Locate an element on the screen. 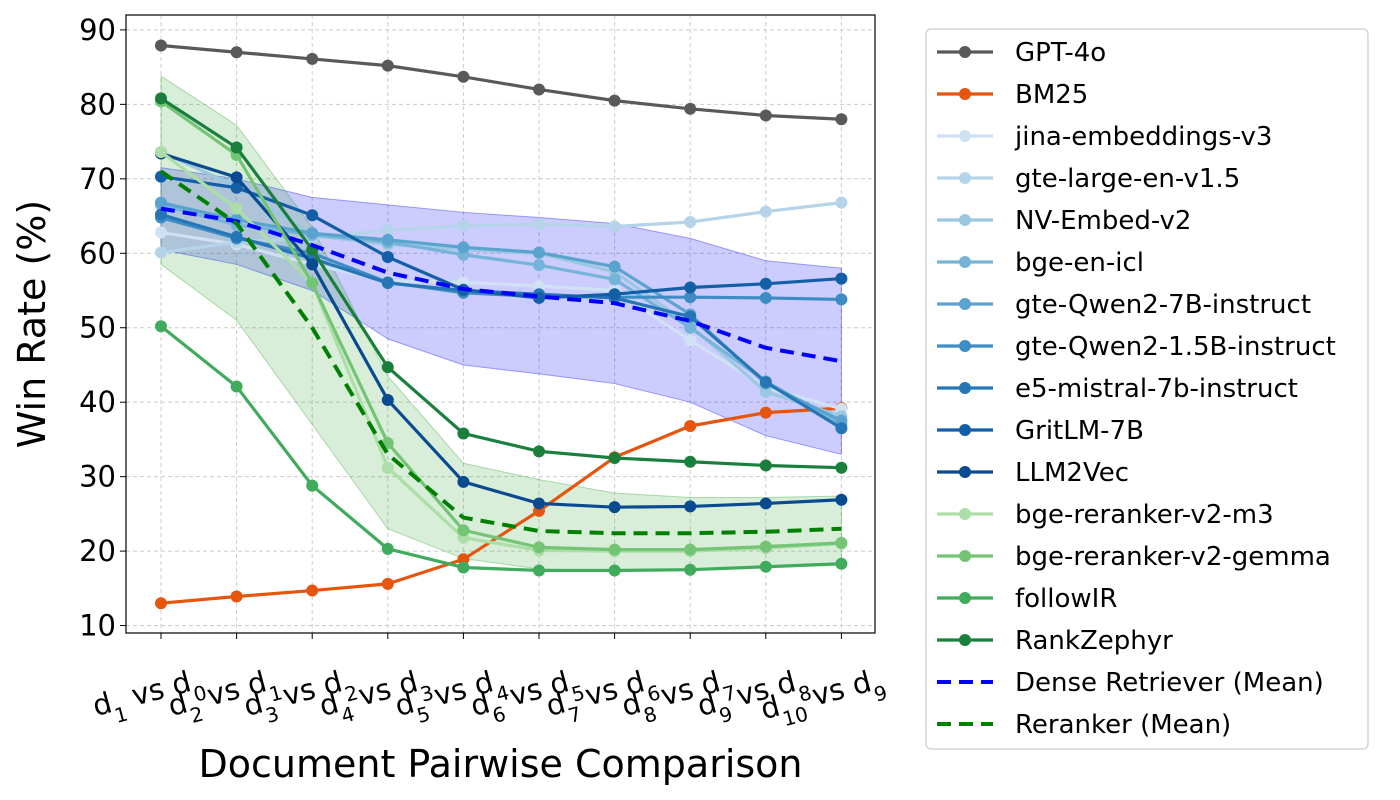 The height and width of the screenshot is (800, 1400). y-tick-label: 10 is located at coordinates (97, 626).